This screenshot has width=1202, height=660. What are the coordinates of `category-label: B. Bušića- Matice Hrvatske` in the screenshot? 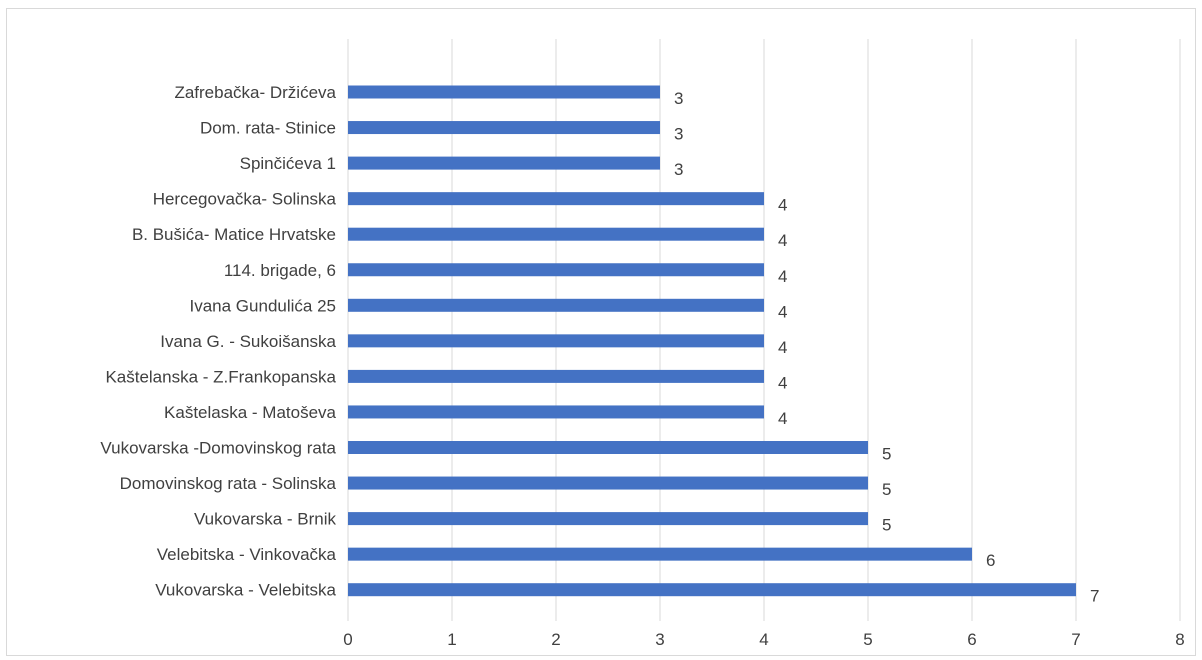 It's located at (234, 234).